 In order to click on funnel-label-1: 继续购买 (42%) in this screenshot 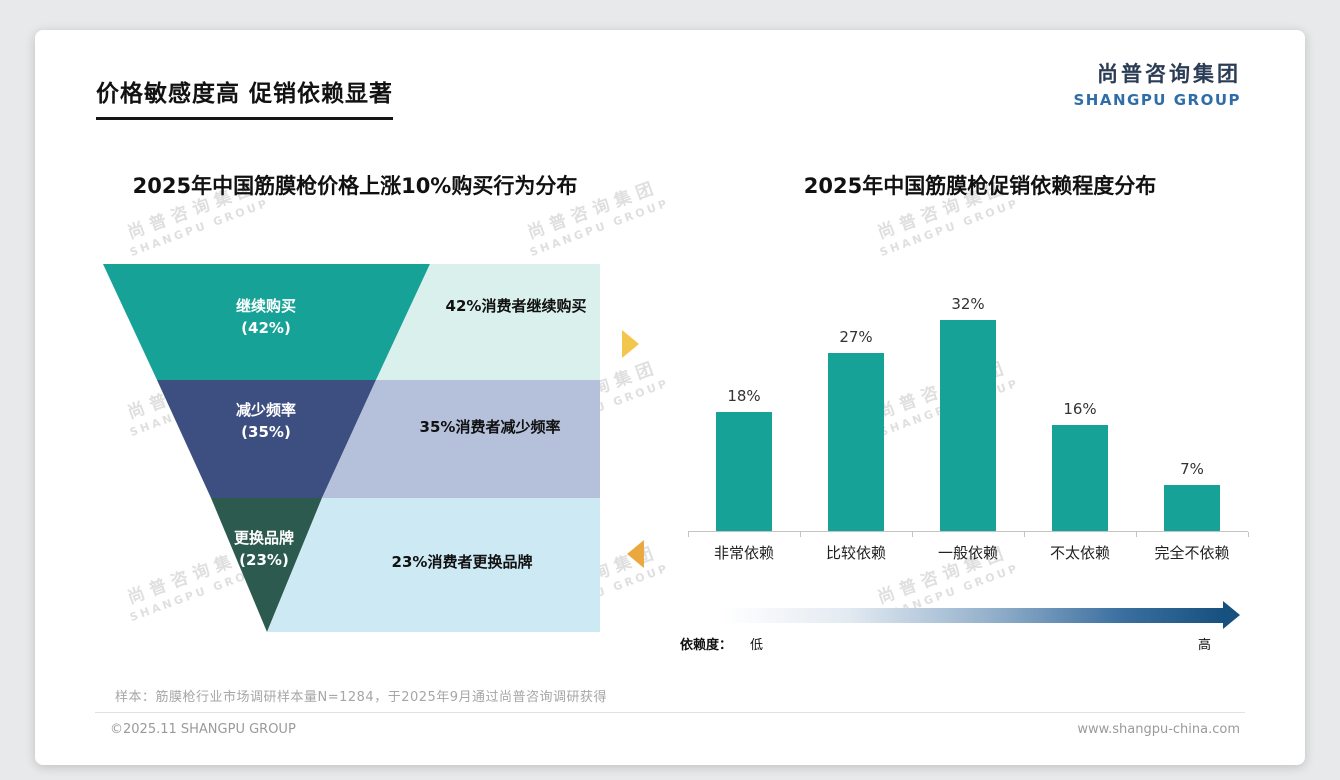, I will do `click(266, 317)`.